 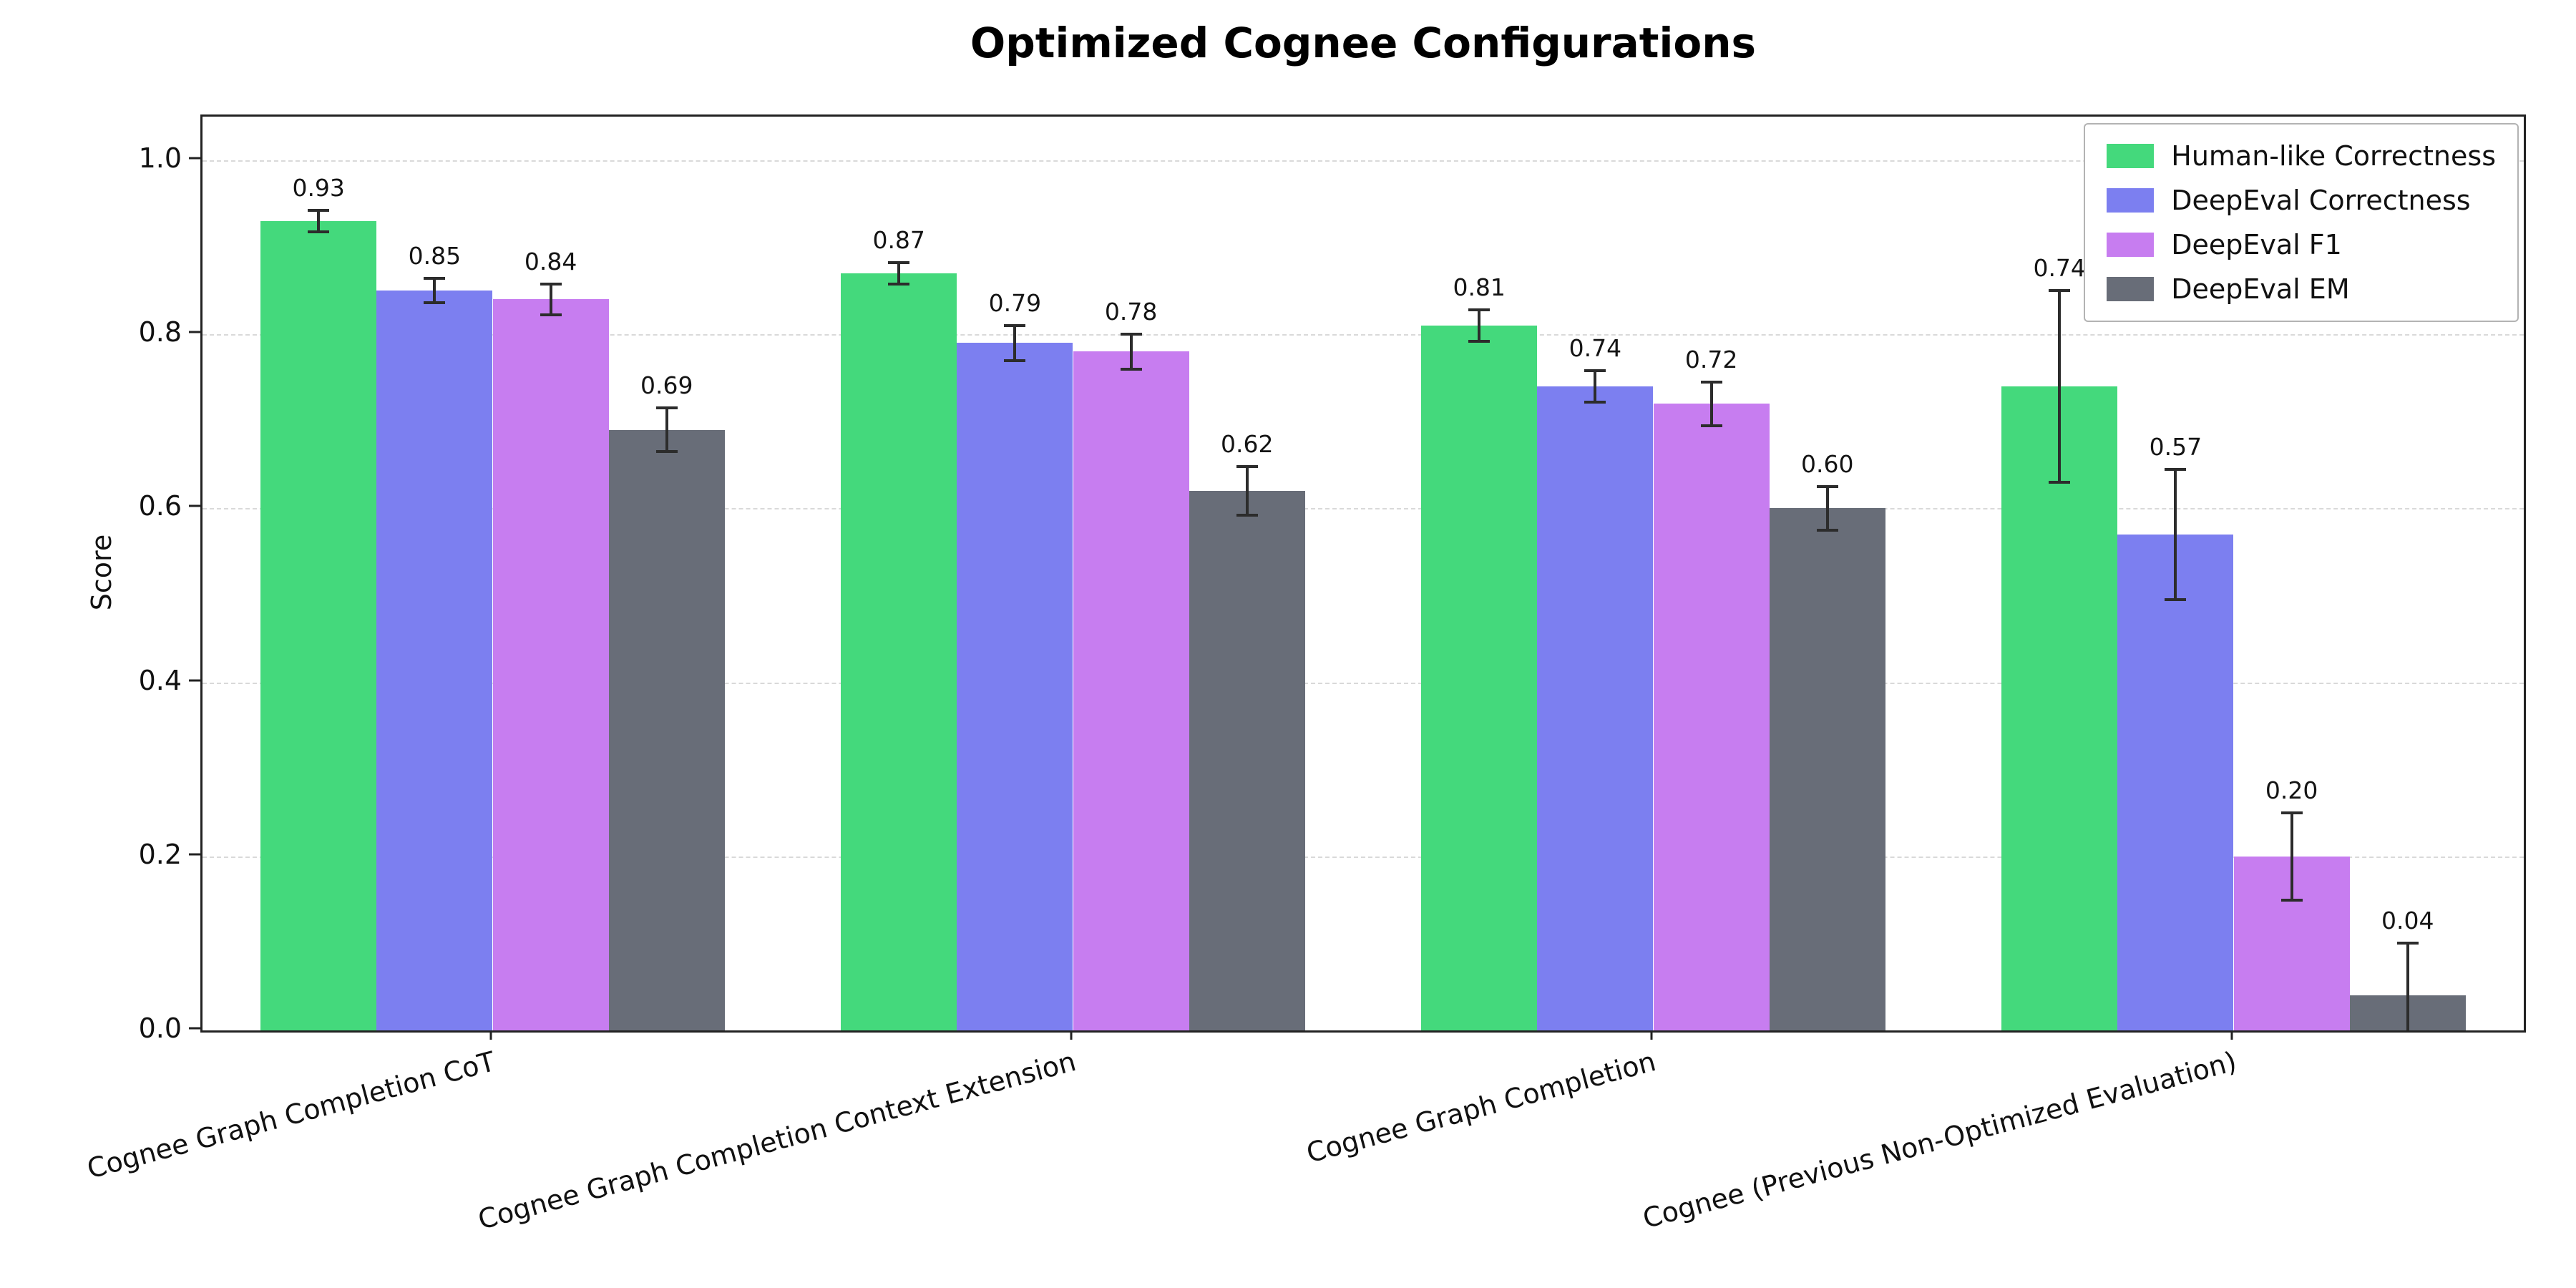 What do you see at coordinates (2256, 244) in the screenshot?
I see `legend-label: DeepEval F1` at bounding box center [2256, 244].